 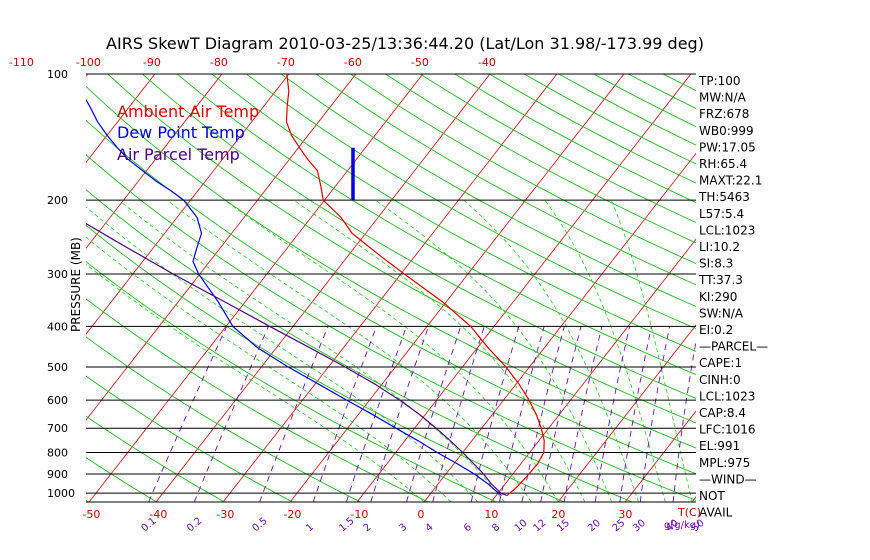 I want to click on bottom-temp-tick-label: -30, so click(x=225, y=514).